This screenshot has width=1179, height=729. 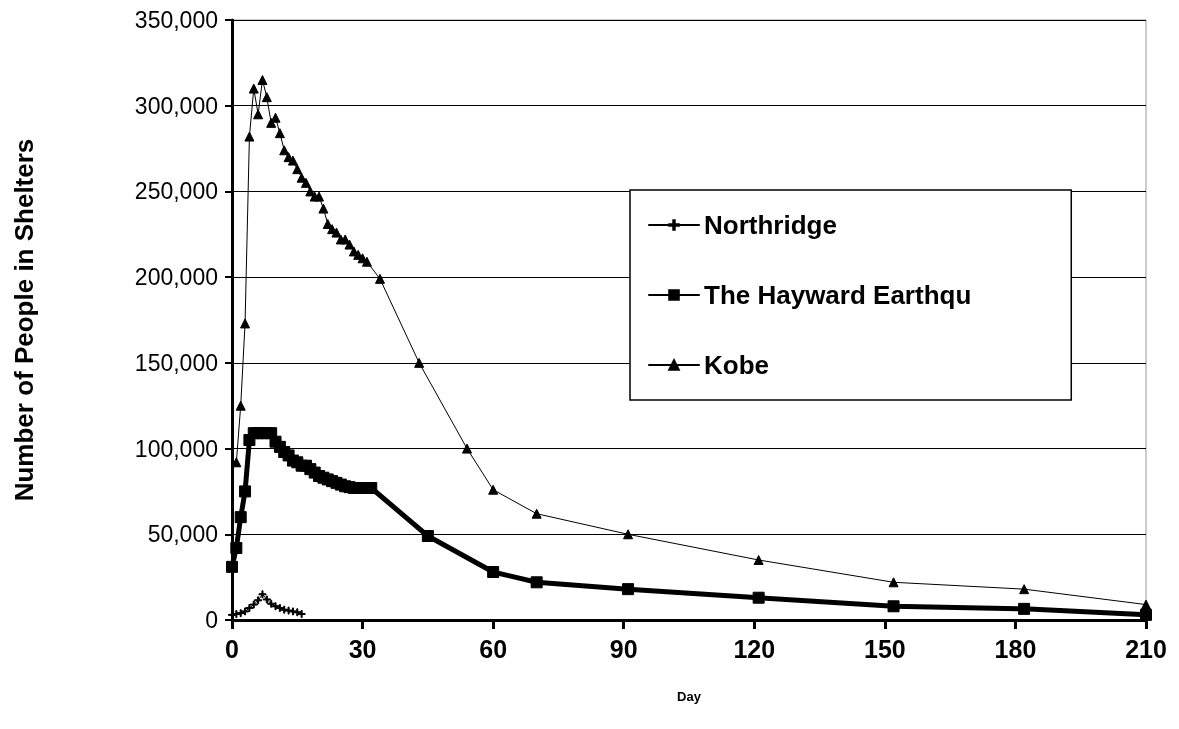 What do you see at coordinates (754, 648) in the screenshot?
I see `x-tick-label: 120` at bounding box center [754, 648].